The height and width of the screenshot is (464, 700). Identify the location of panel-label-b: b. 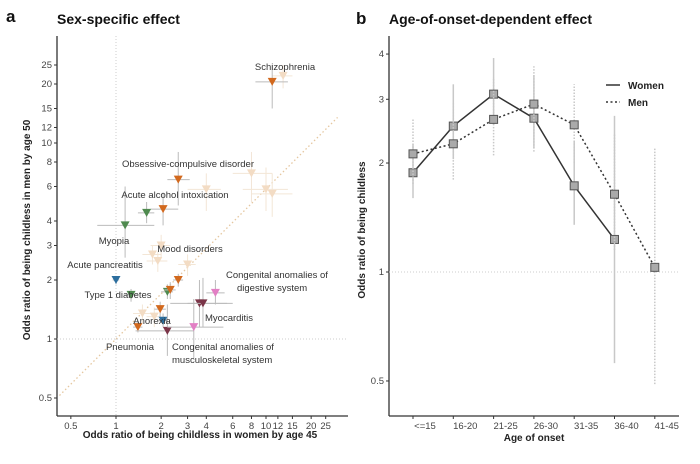
(361, 18).